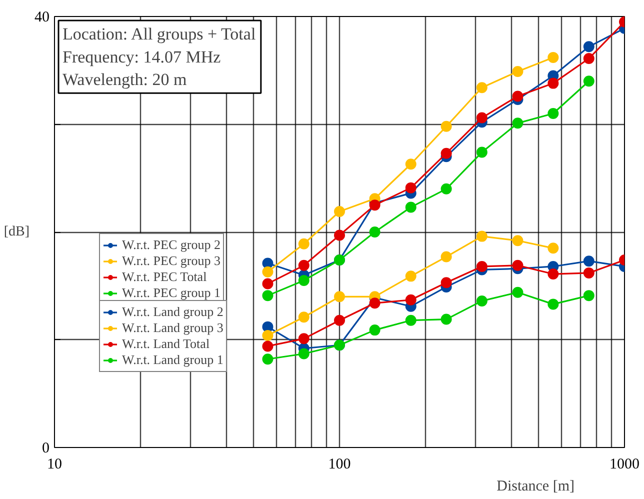  What do you see at coordinates (46, 448) in the screenshot?
I see `y-tick-label: 0` at bounding box center [46, 448].